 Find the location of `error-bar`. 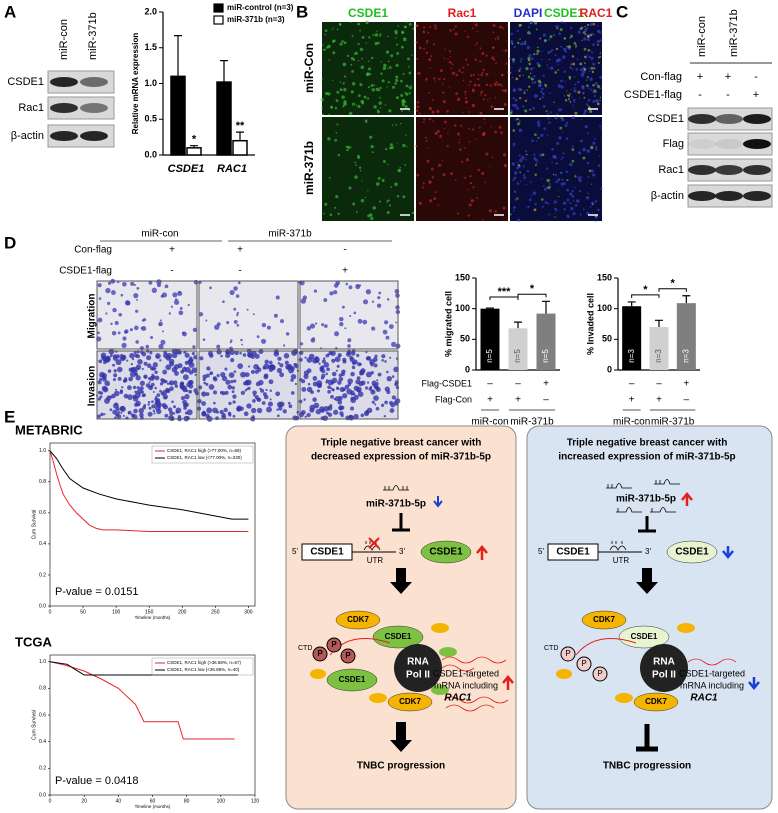

error-bar is located at coordinates (240, 136).